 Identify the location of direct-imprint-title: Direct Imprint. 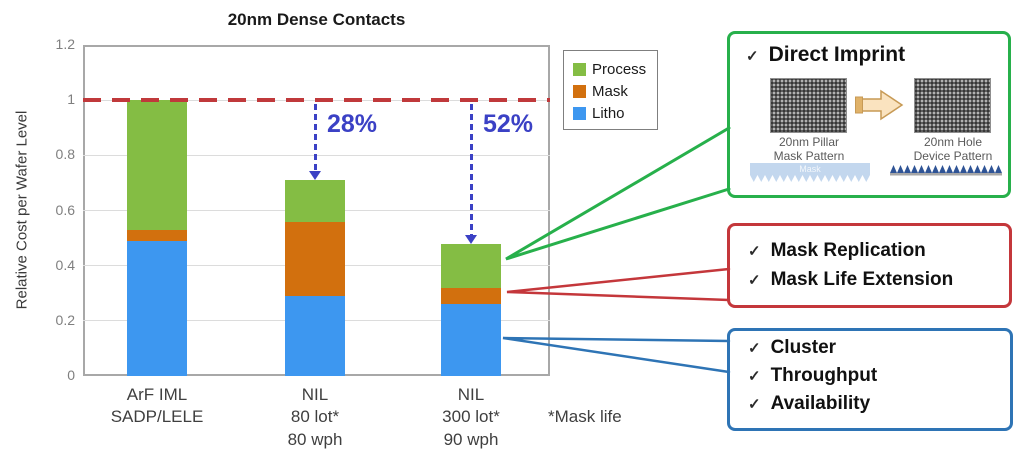
(837, 54).